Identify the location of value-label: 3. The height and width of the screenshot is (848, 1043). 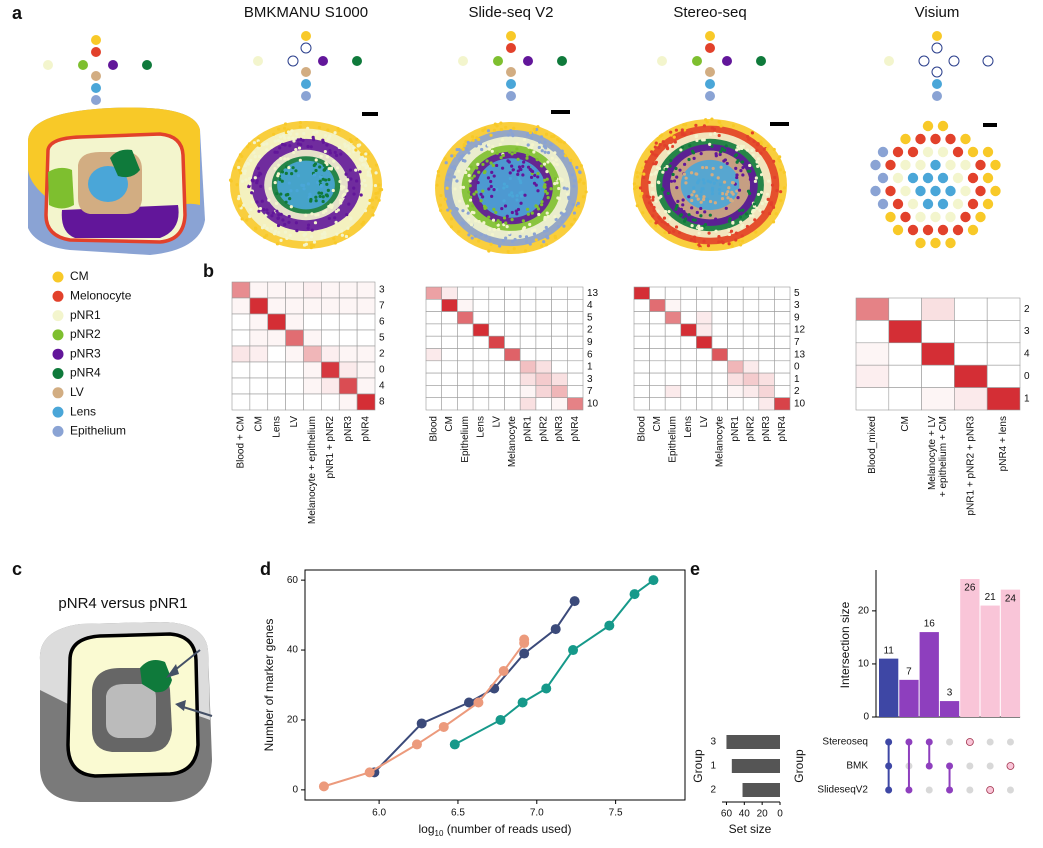
(950, 693).